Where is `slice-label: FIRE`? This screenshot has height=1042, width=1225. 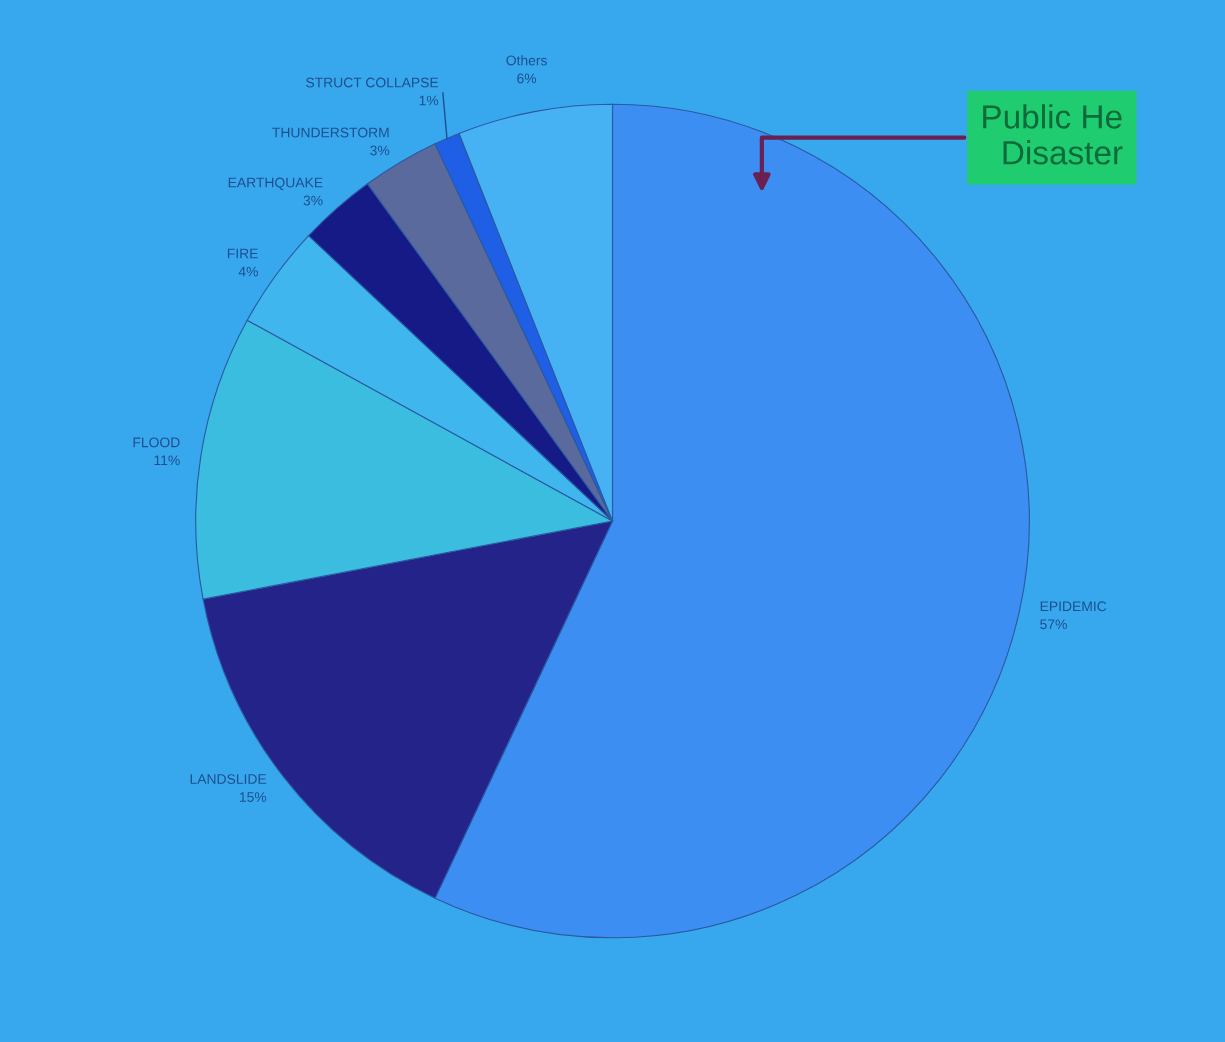
slice-label: FIRE is located at coordinates (242, 253).